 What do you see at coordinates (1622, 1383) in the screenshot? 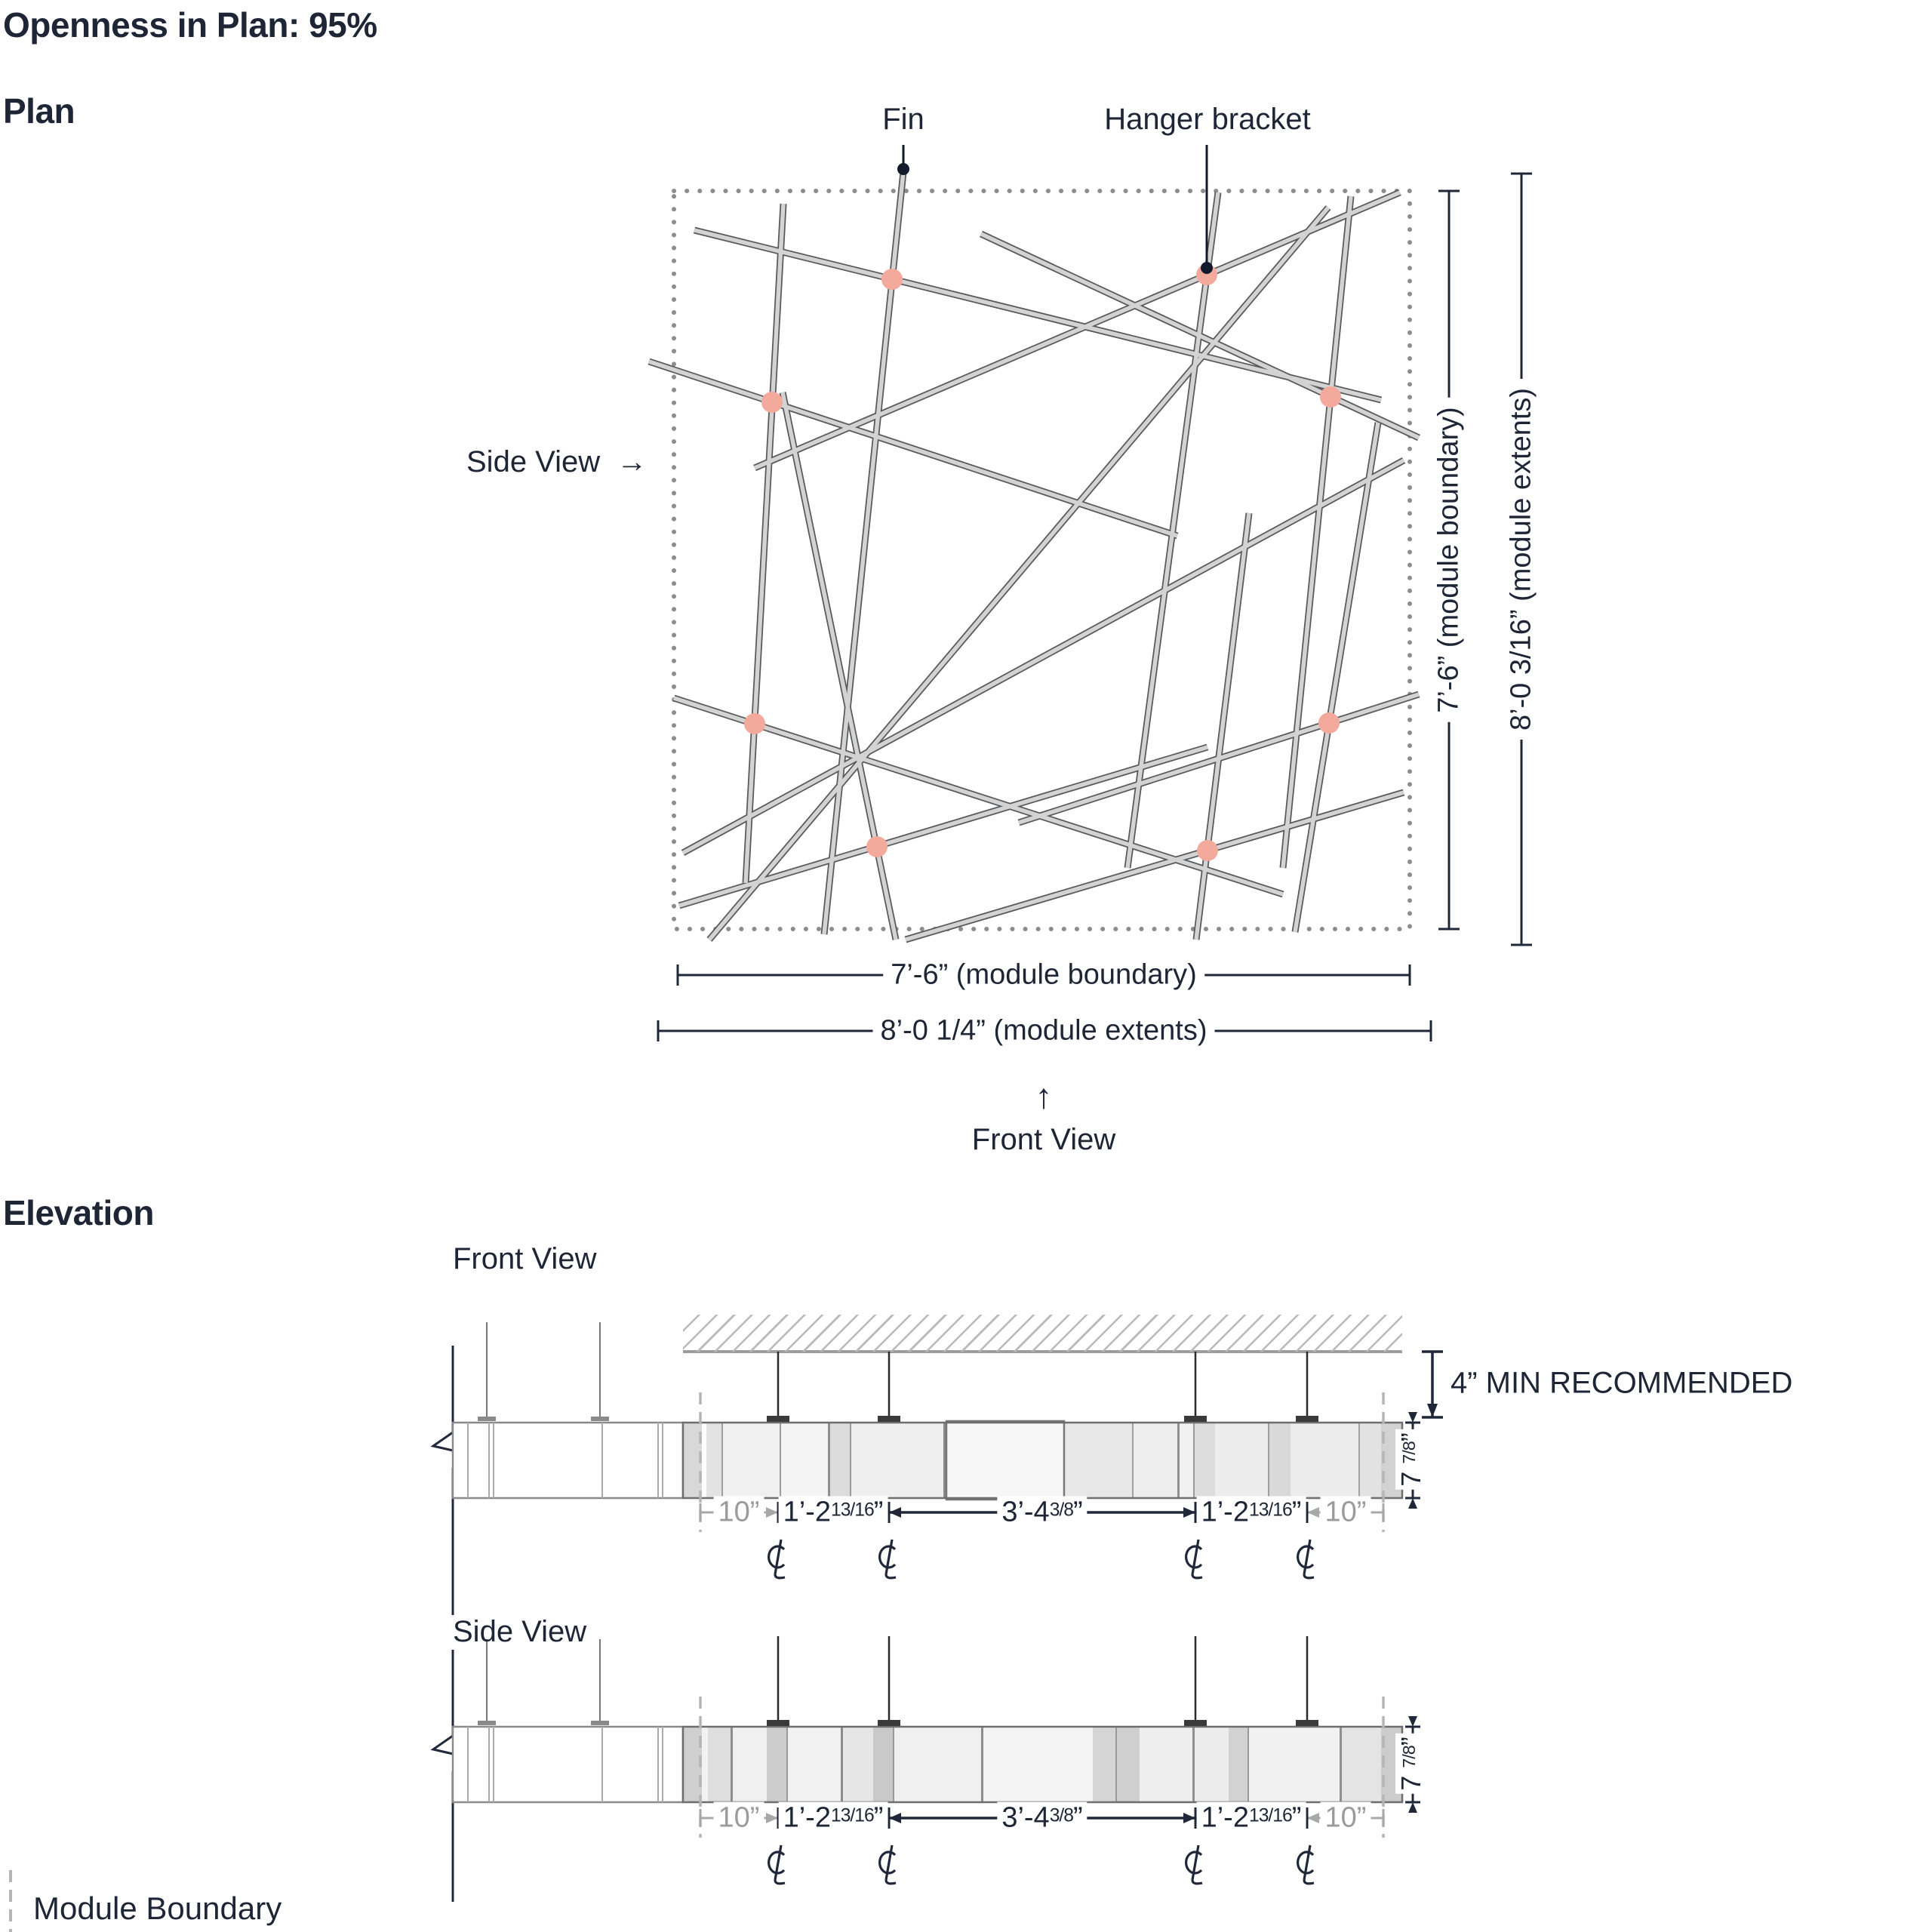
I see `min-recommended-label: 4” MIN RECOMMENDED` at bounding box center [1622, 1383].